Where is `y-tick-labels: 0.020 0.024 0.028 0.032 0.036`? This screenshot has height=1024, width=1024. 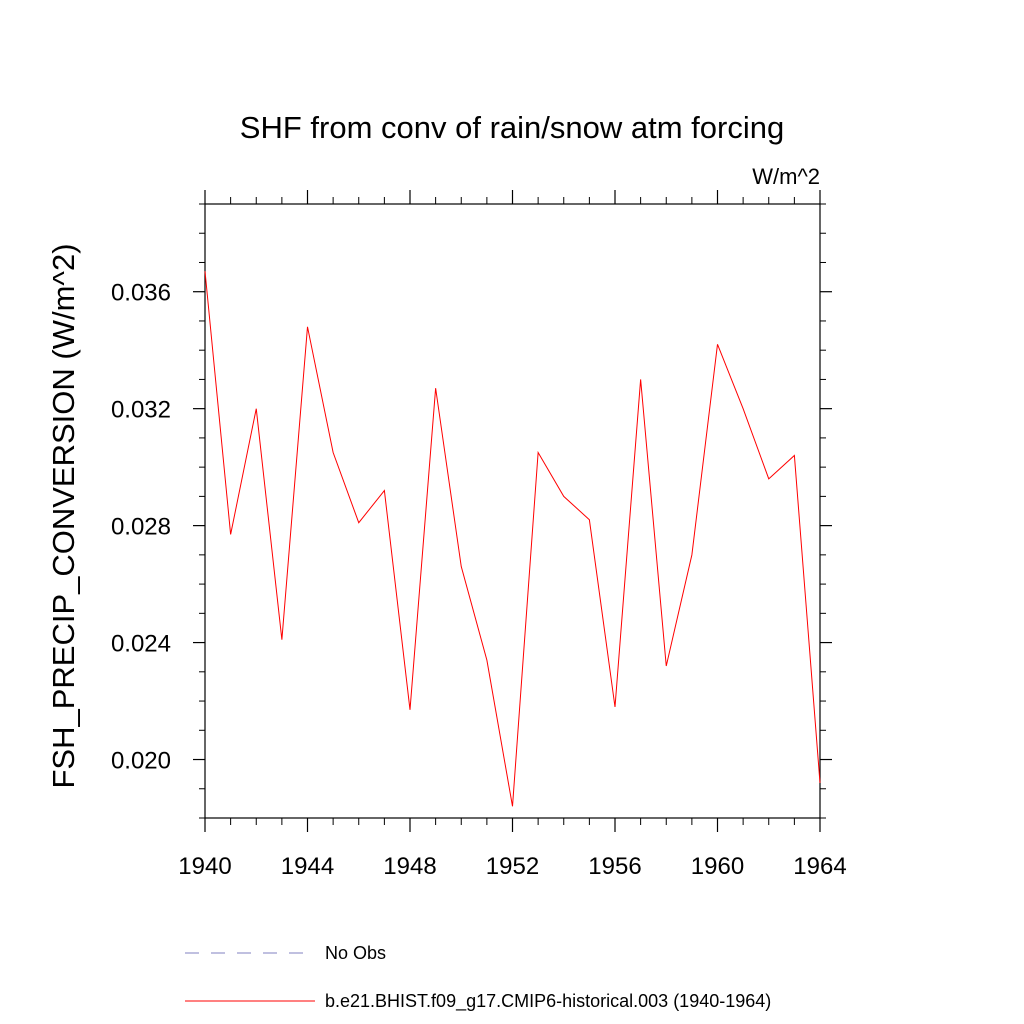 y-tick-labels: 0.020 0.024 0.028 0.032 0.036 is located at coordinates (141, 527).